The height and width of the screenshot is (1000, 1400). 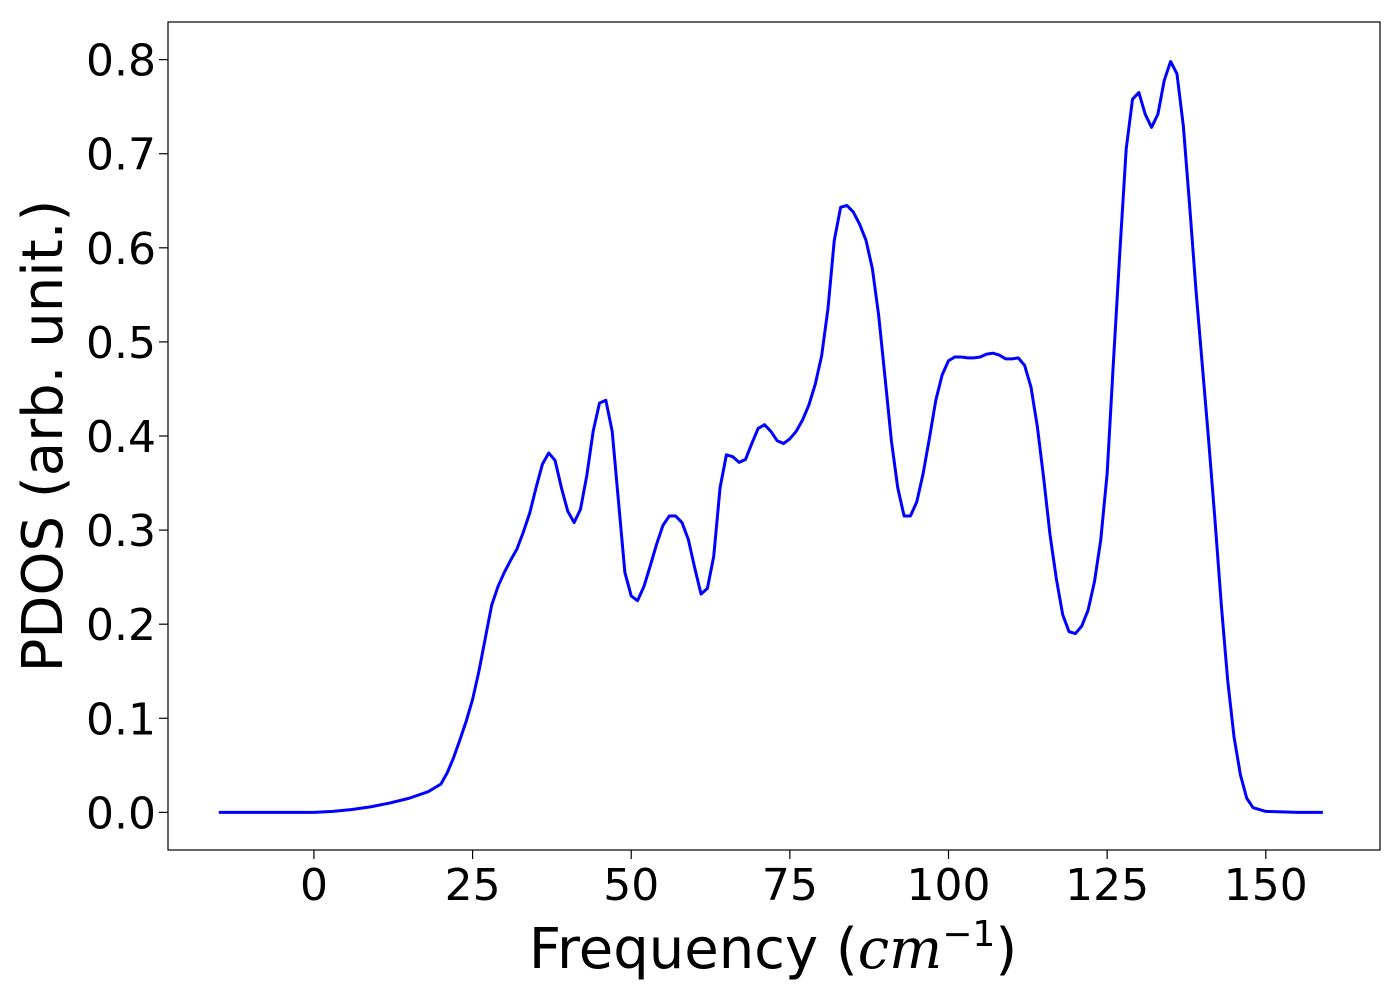 I want to click on x-tick-label: 150, so click(x=1266, y=885).